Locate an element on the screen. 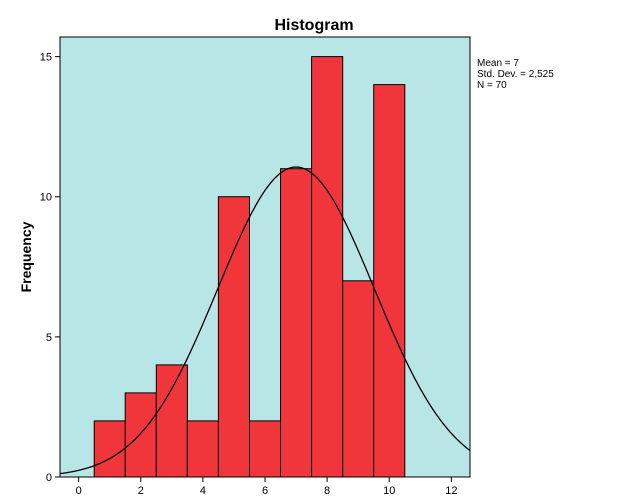 The height and width of the screenshot is (504, 629). x-tick-label: 8 is located at coordinates (327, 491).